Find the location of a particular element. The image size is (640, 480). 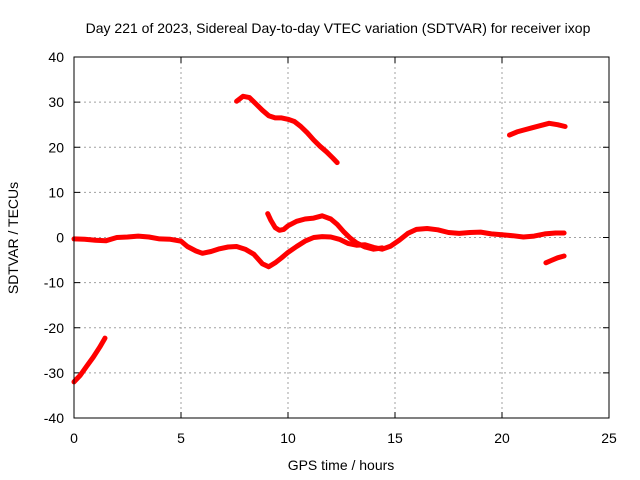

y-tick-label: -10 is located at coordinates (54, 283).